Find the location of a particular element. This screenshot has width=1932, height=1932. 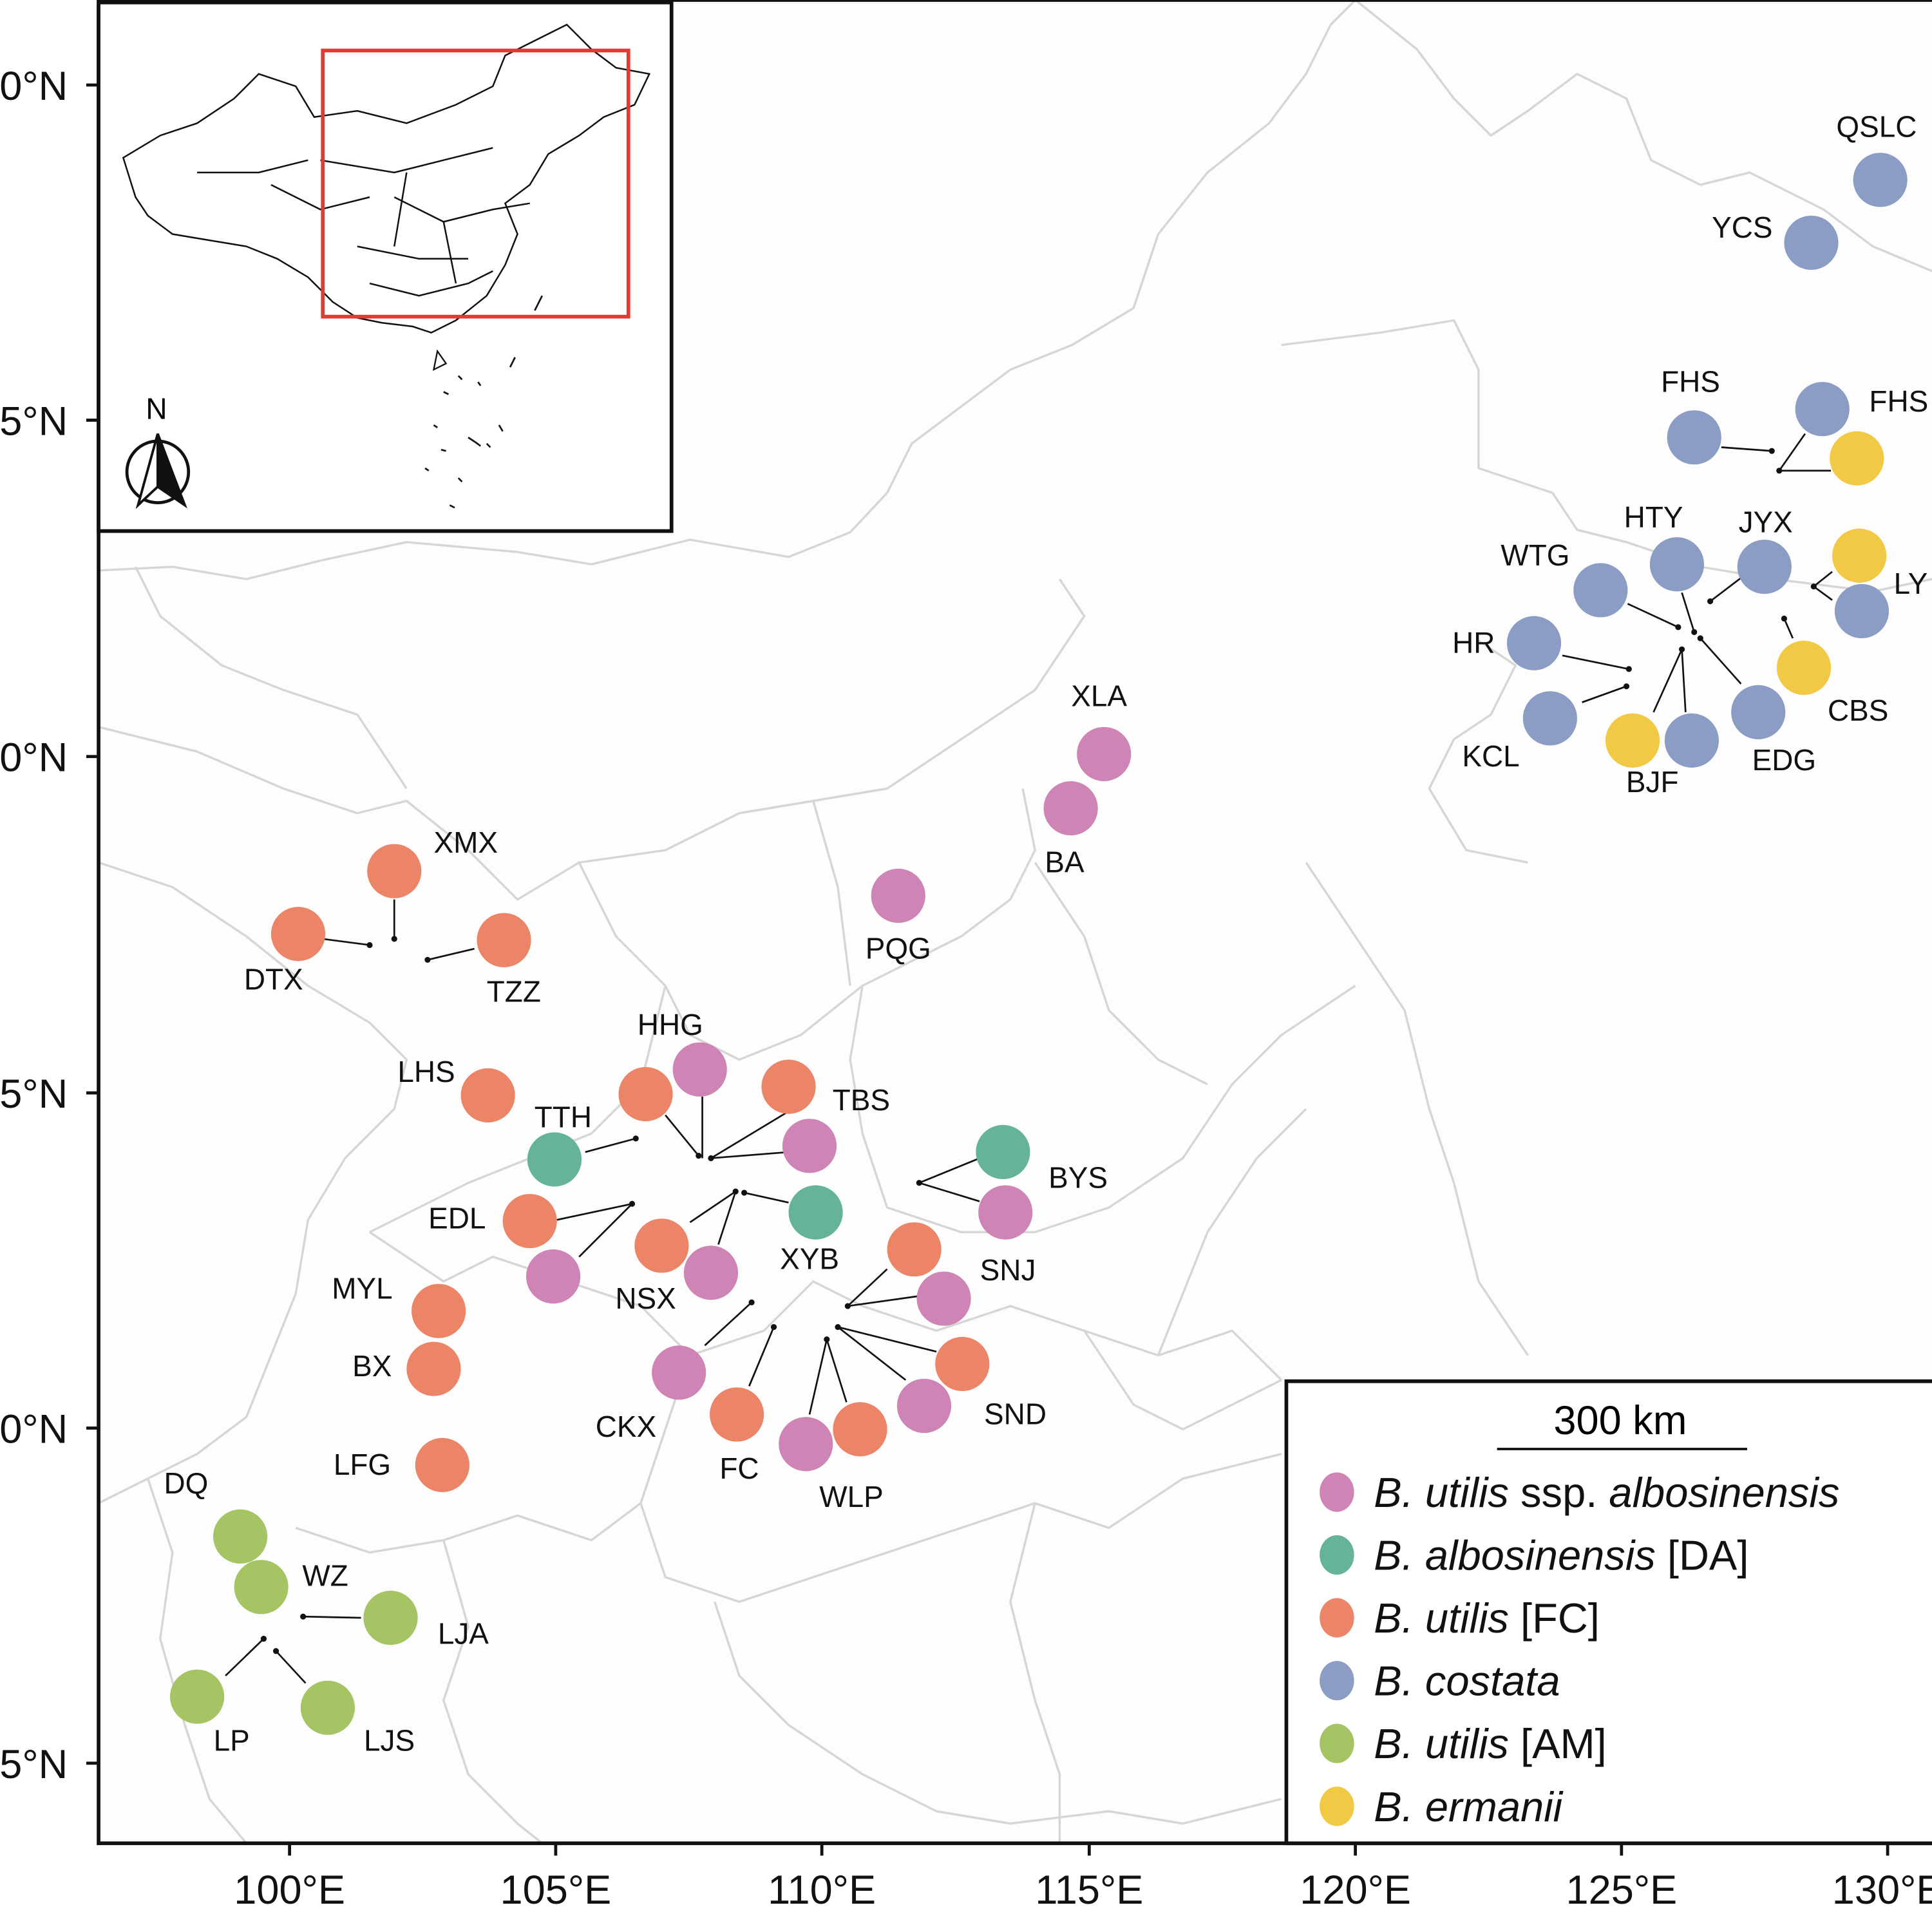

site-marker: DQ is located at coordinates (216, 1515).